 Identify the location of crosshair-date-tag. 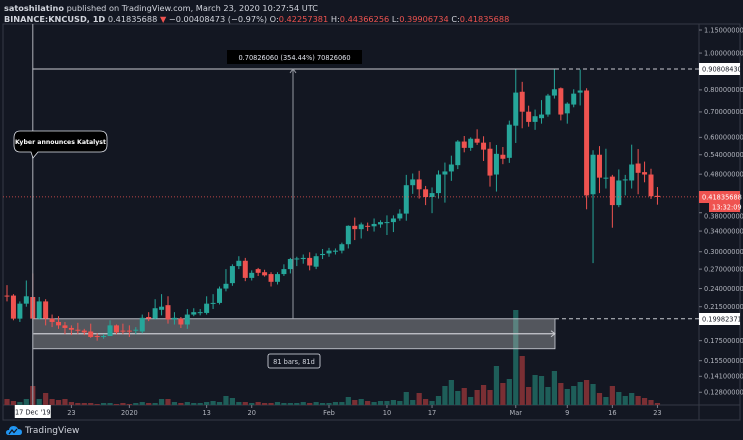
(32, 411).